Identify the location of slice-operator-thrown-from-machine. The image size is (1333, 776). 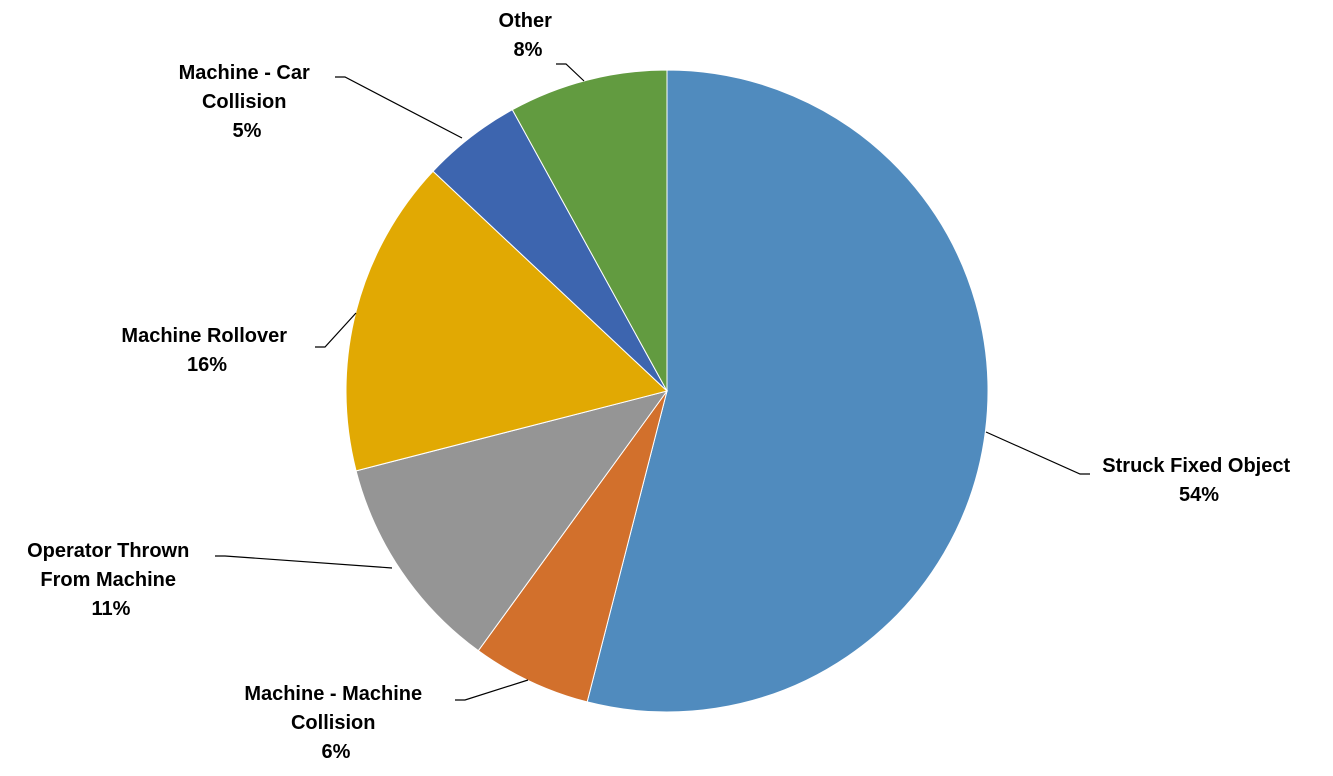
(512, 521).